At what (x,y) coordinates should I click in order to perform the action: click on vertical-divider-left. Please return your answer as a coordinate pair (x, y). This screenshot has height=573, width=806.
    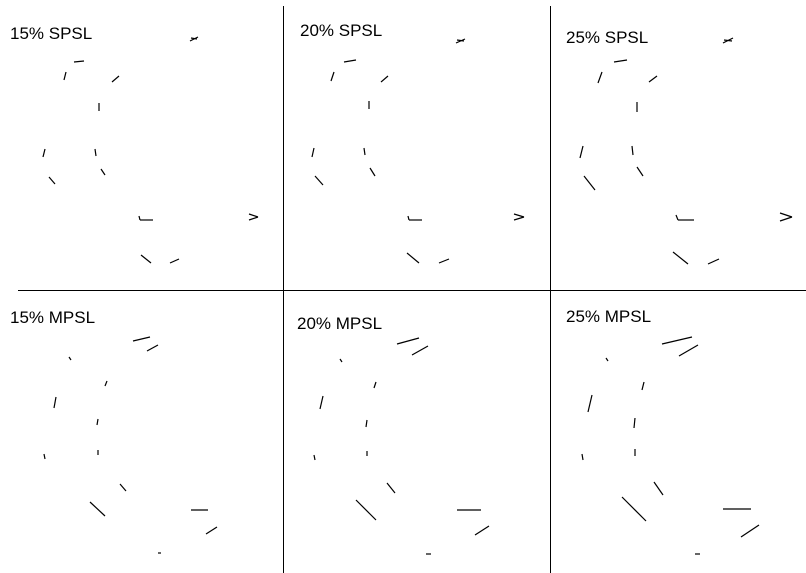
    Looking at the image, I should click on (283, 289).